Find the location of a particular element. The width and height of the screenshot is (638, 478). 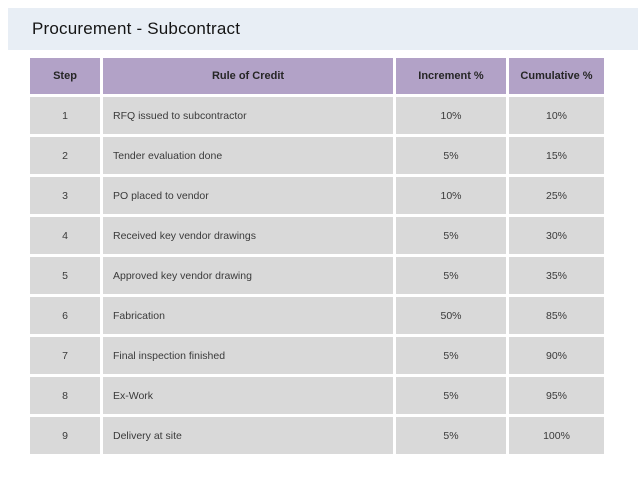

table-row: 6 Fabrication 50% 85% is located at coordinates (317, 315).